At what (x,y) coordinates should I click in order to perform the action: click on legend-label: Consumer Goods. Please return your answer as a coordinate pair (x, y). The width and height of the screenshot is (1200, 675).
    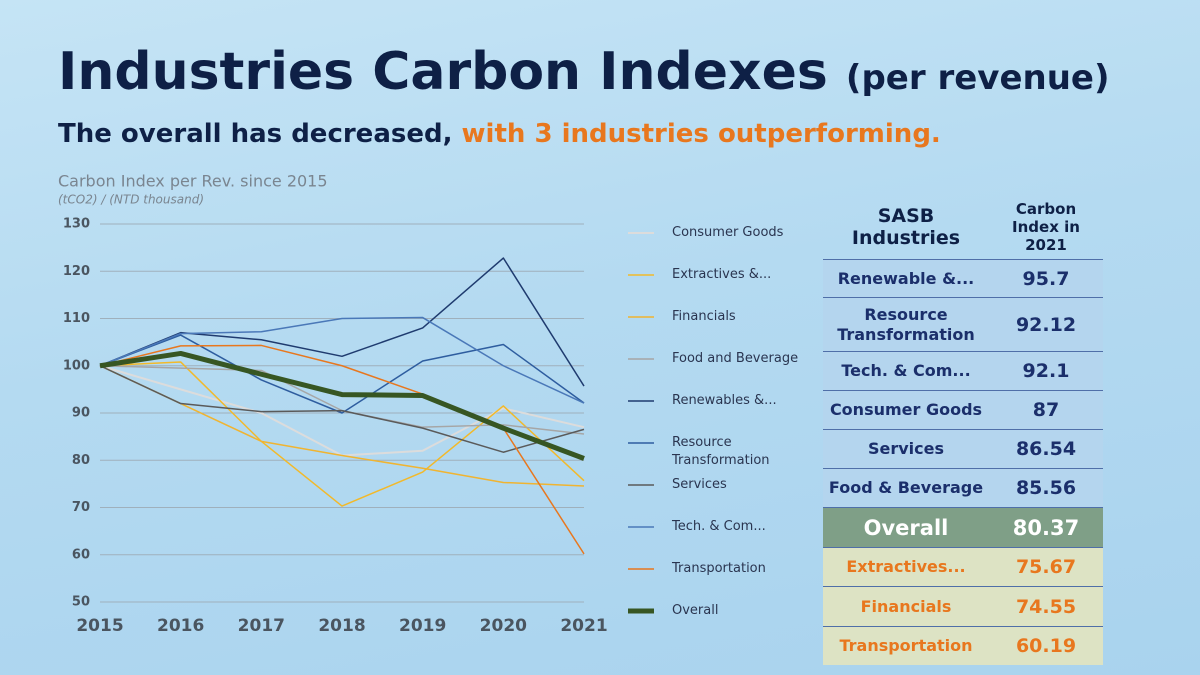
    Looking at the image, I should click on (728, 232).